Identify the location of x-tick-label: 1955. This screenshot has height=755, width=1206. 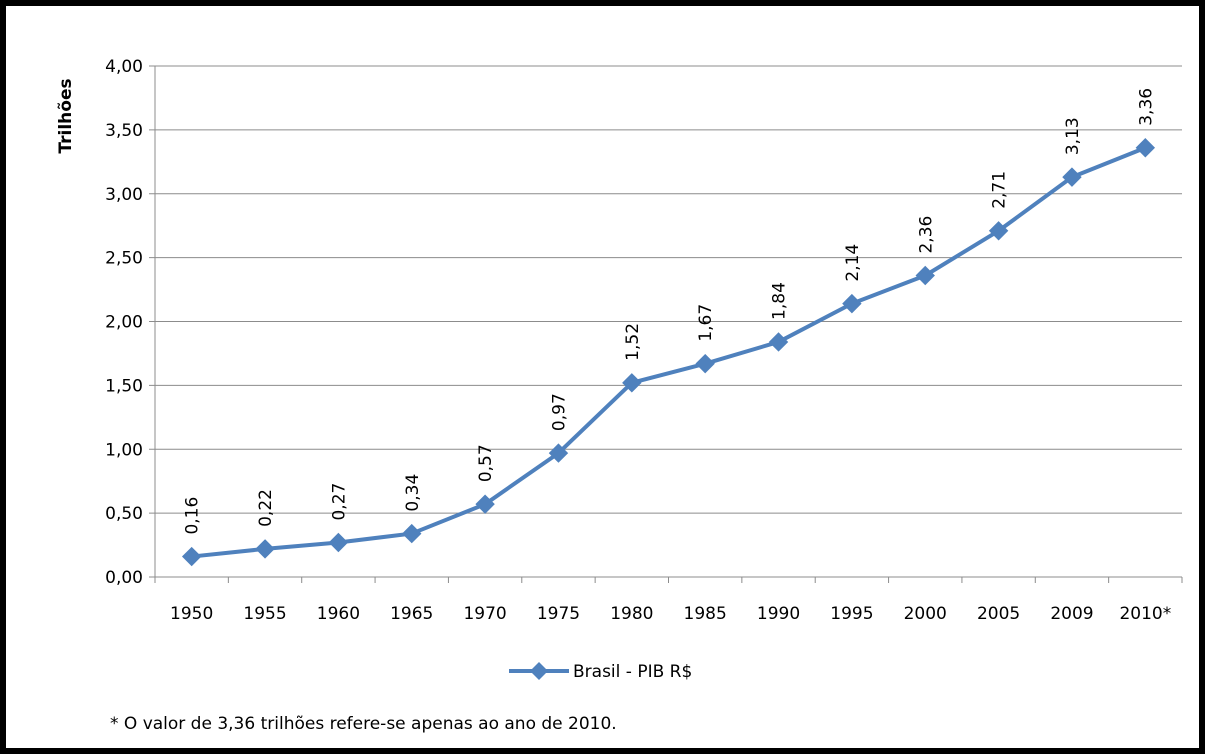
(264, 614).